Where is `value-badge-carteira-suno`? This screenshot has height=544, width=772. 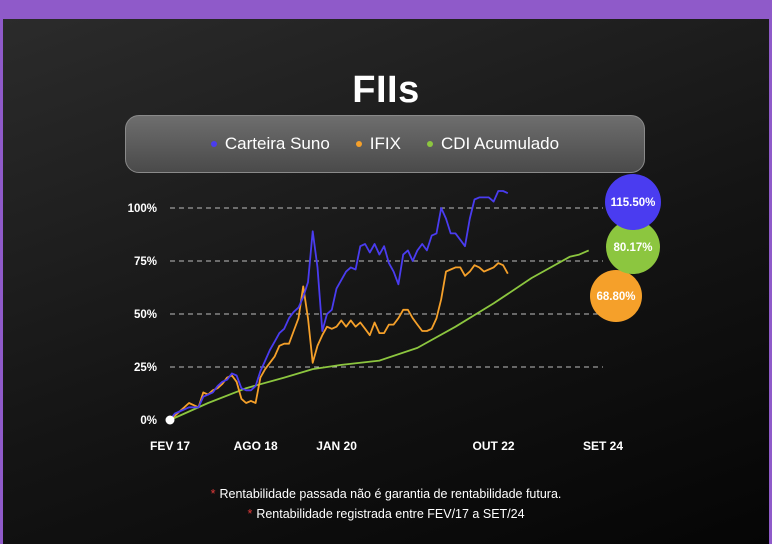
value-badge-carteira-suno is located at coordinates (633, 202).